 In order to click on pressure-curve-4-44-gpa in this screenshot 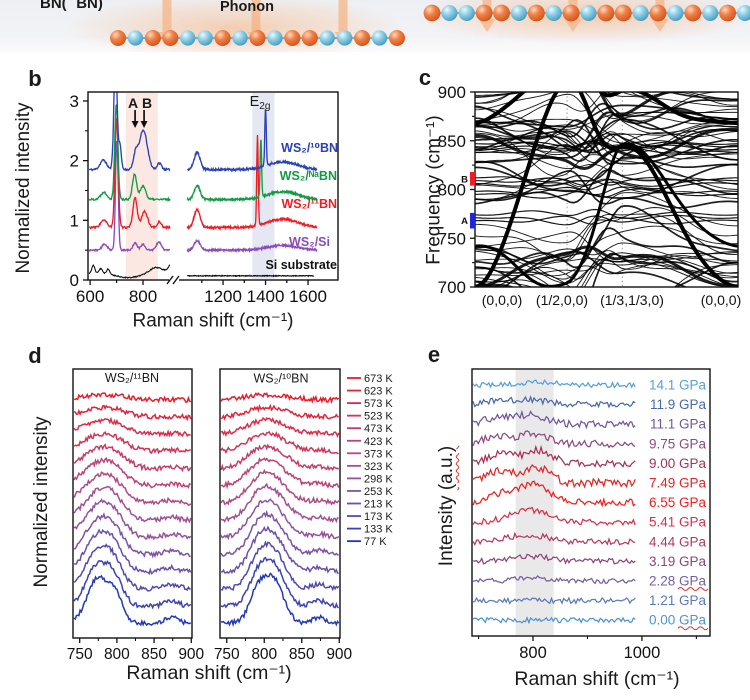, I will do `click(554, 538)`.